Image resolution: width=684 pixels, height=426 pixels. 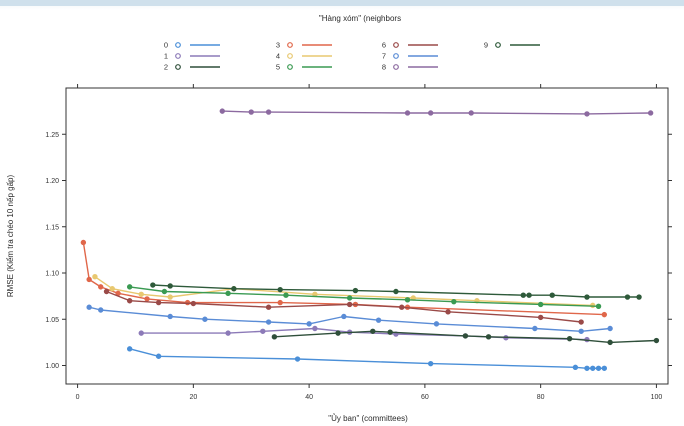 I want to click on legend-label: 5, so click(x=278, y=67).